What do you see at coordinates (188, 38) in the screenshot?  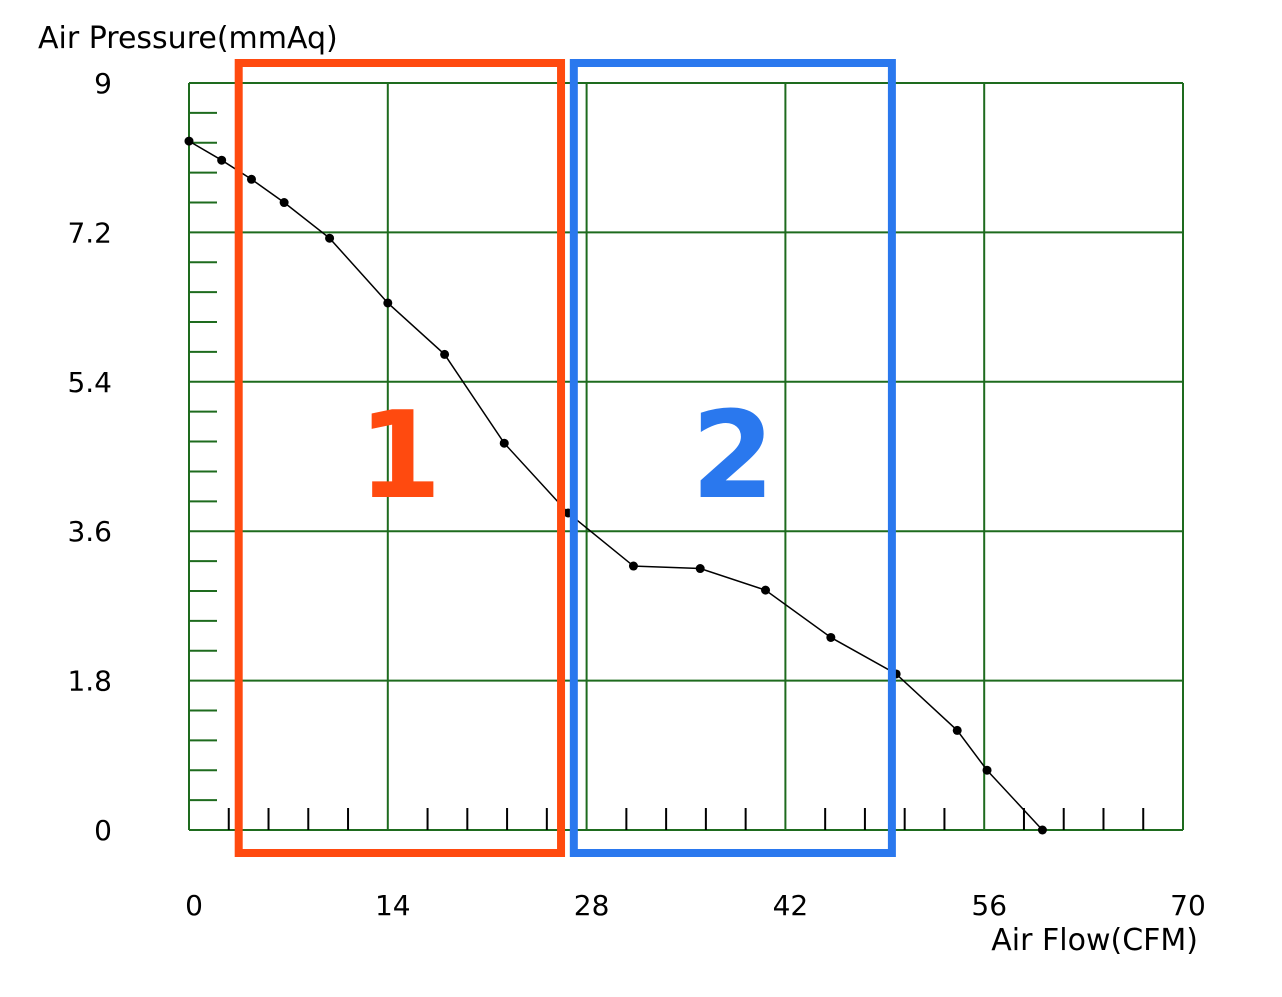 I see `y-axis-label: Air Pressure(mmAq)` at bounding box center [188, 38].